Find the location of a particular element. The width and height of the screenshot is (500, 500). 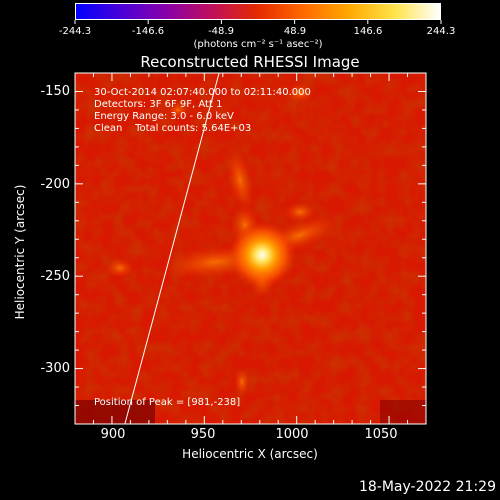

timestamp: 18-May-2022 21:29 is located at coordinates (427, 487).